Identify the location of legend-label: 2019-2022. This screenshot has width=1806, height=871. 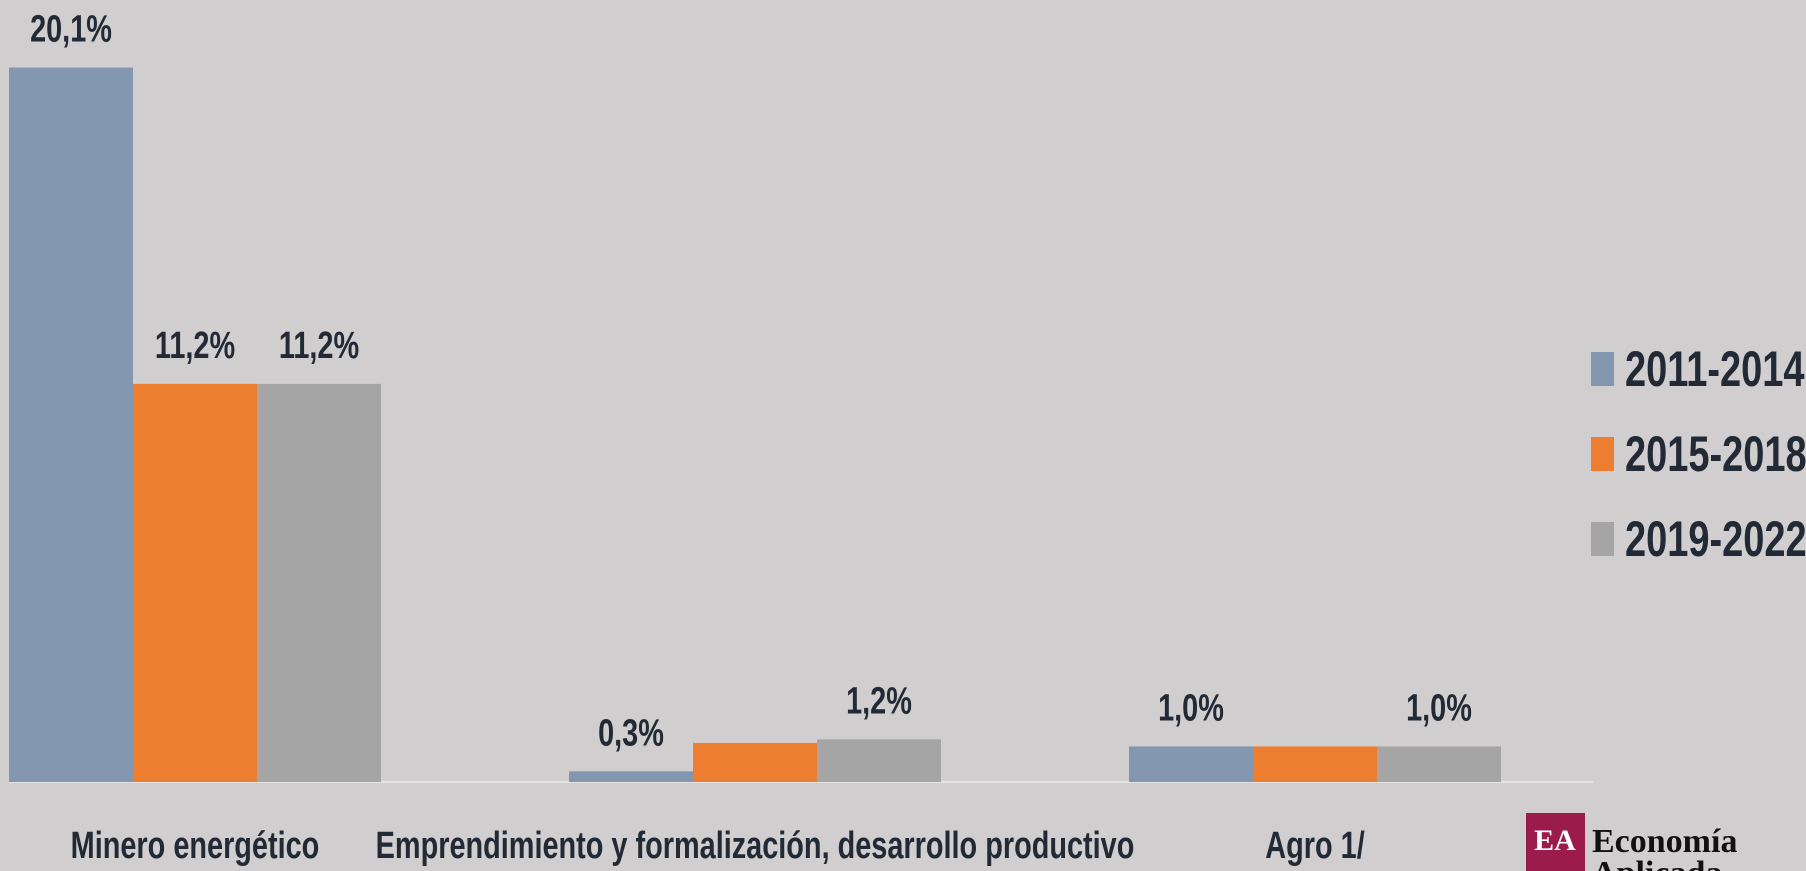
(1715, 539).